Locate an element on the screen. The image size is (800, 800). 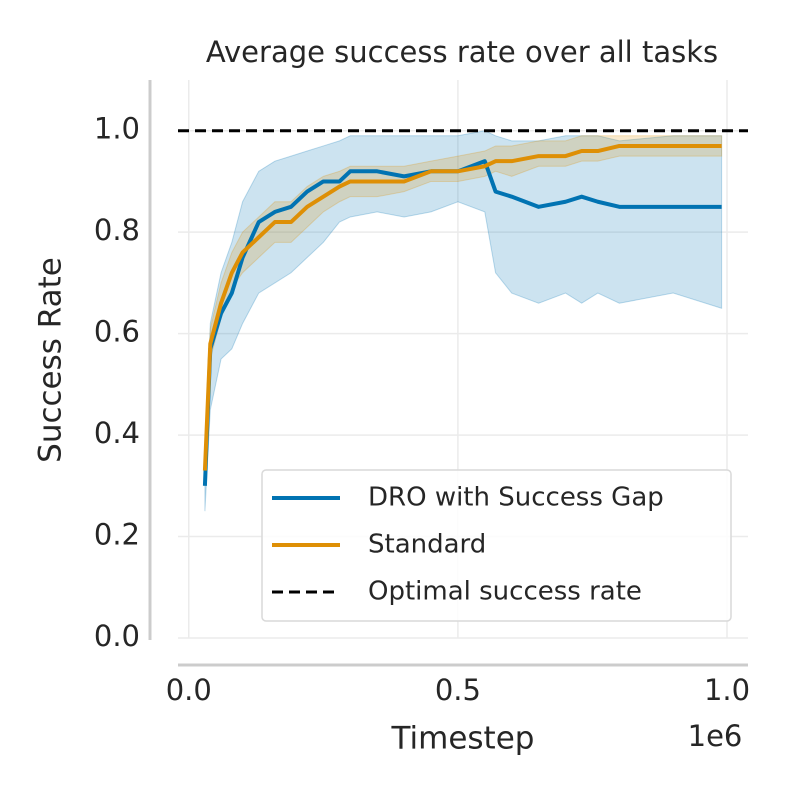
x-offset-label: 1e6 is located at coordinates (715, 736).